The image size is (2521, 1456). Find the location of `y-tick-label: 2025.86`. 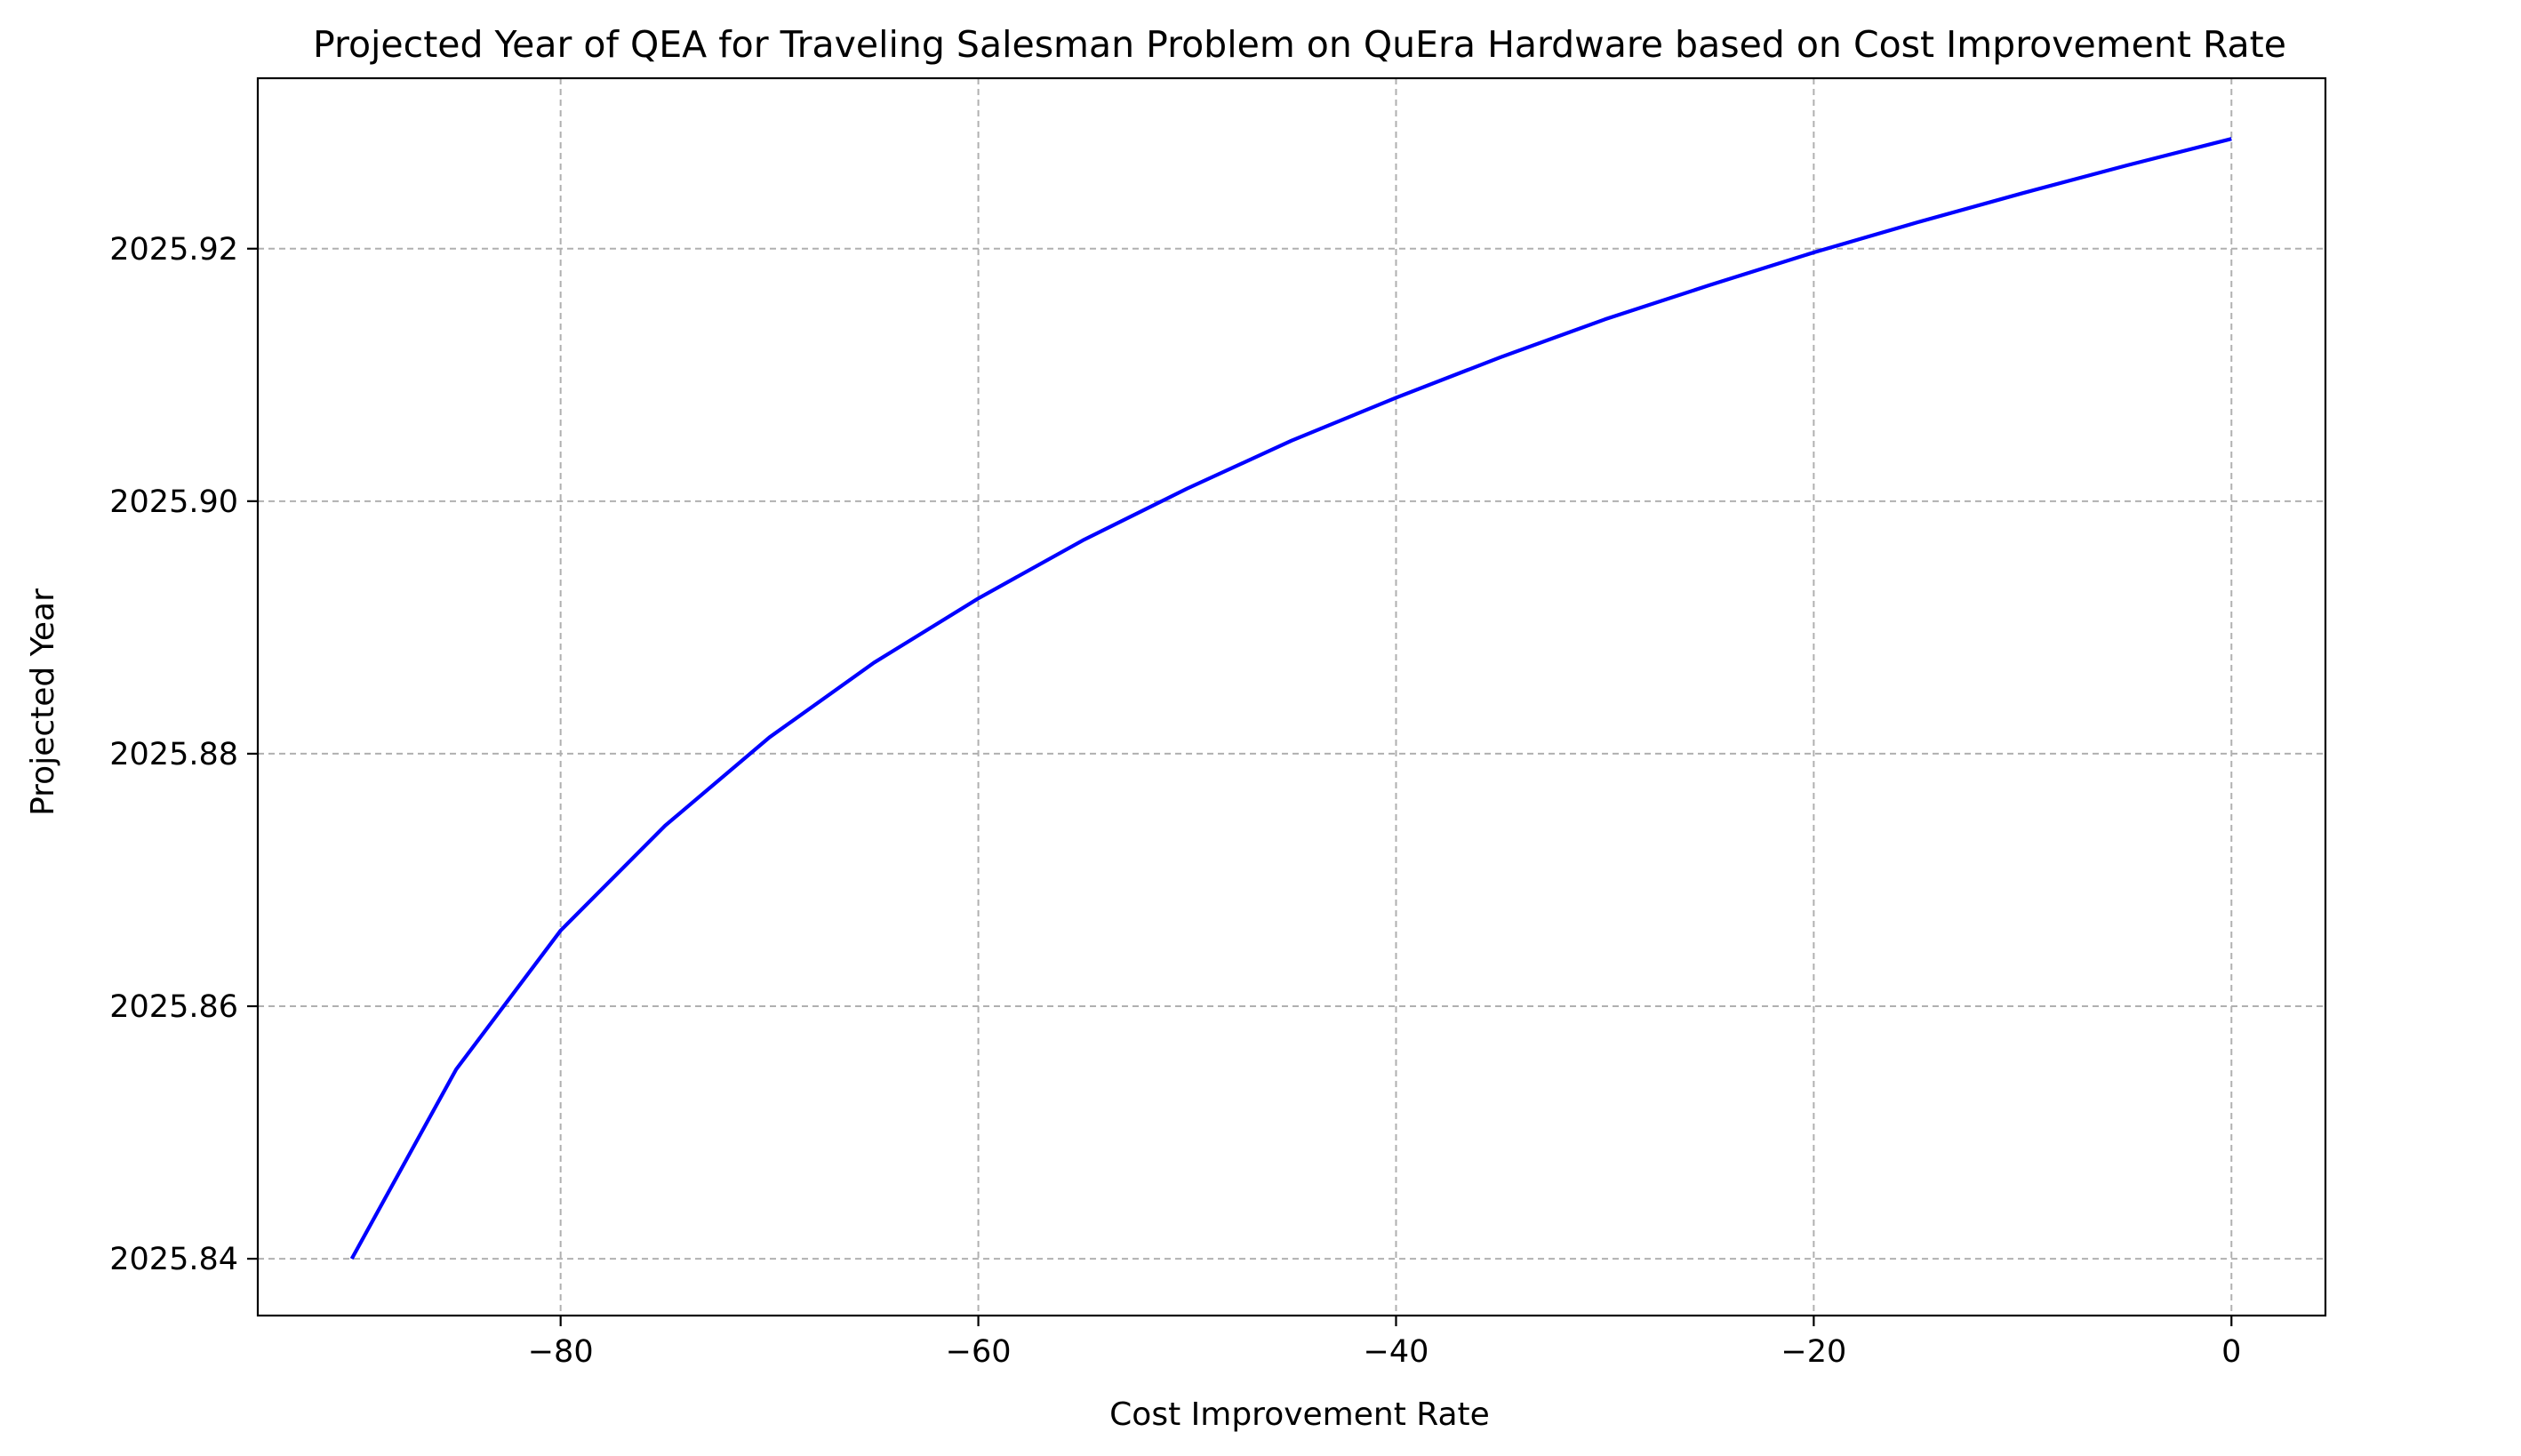

y-tick-label: 2025.86 is located at coordinates (173, 1007).